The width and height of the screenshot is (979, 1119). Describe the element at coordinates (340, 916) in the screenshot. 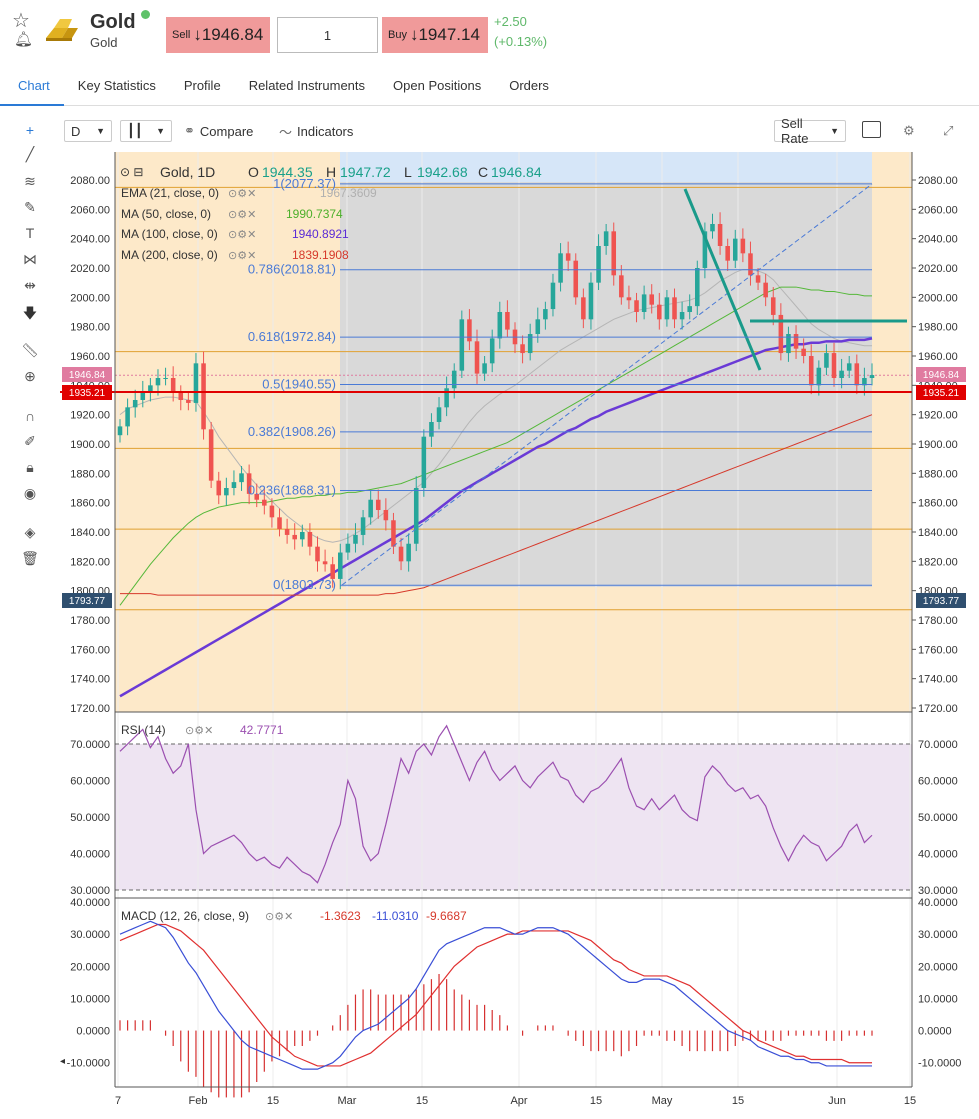

I see `macd-v1: -1.3623` at that location.